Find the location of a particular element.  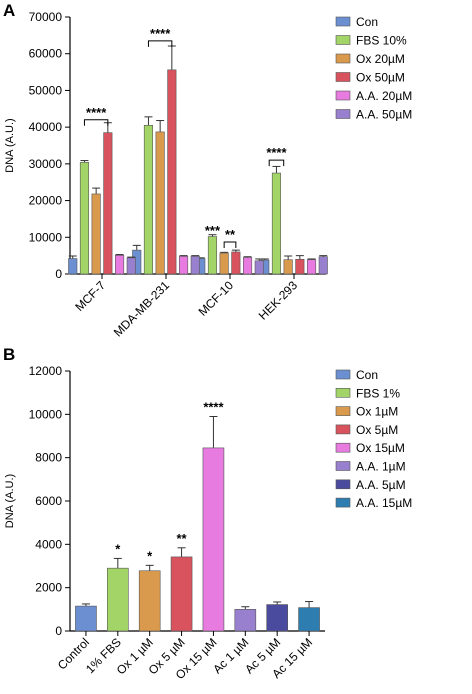

x-category-label: MCF-10 is located at coordinates (216, 298).